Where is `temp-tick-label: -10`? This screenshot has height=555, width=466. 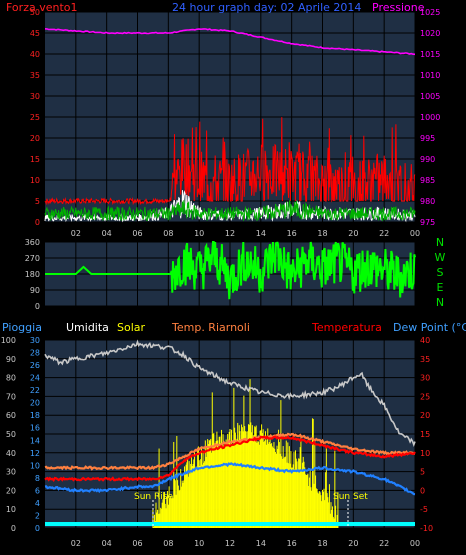
temp-tick-label: -10 is located at coordinates (426, 528).